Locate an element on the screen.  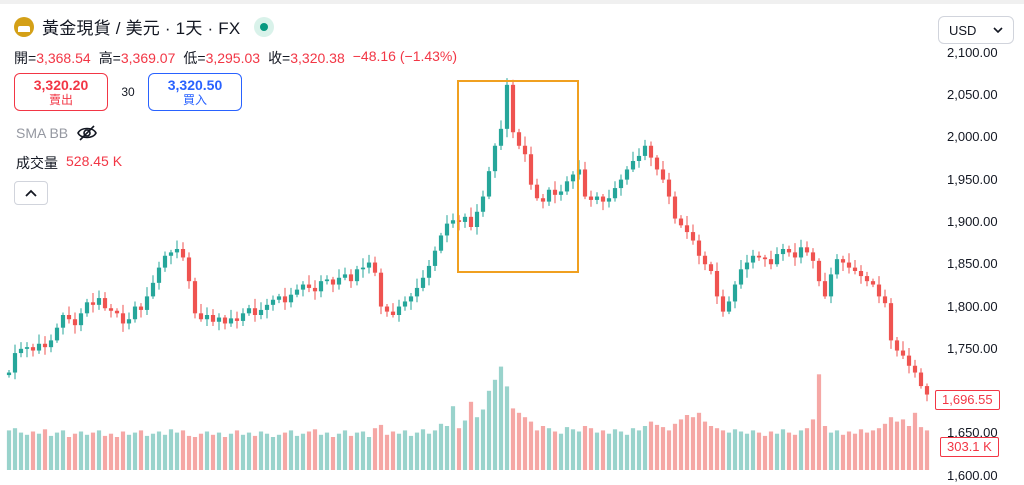
buy-price: 3,320.50 is located at coordinates (195, 85).